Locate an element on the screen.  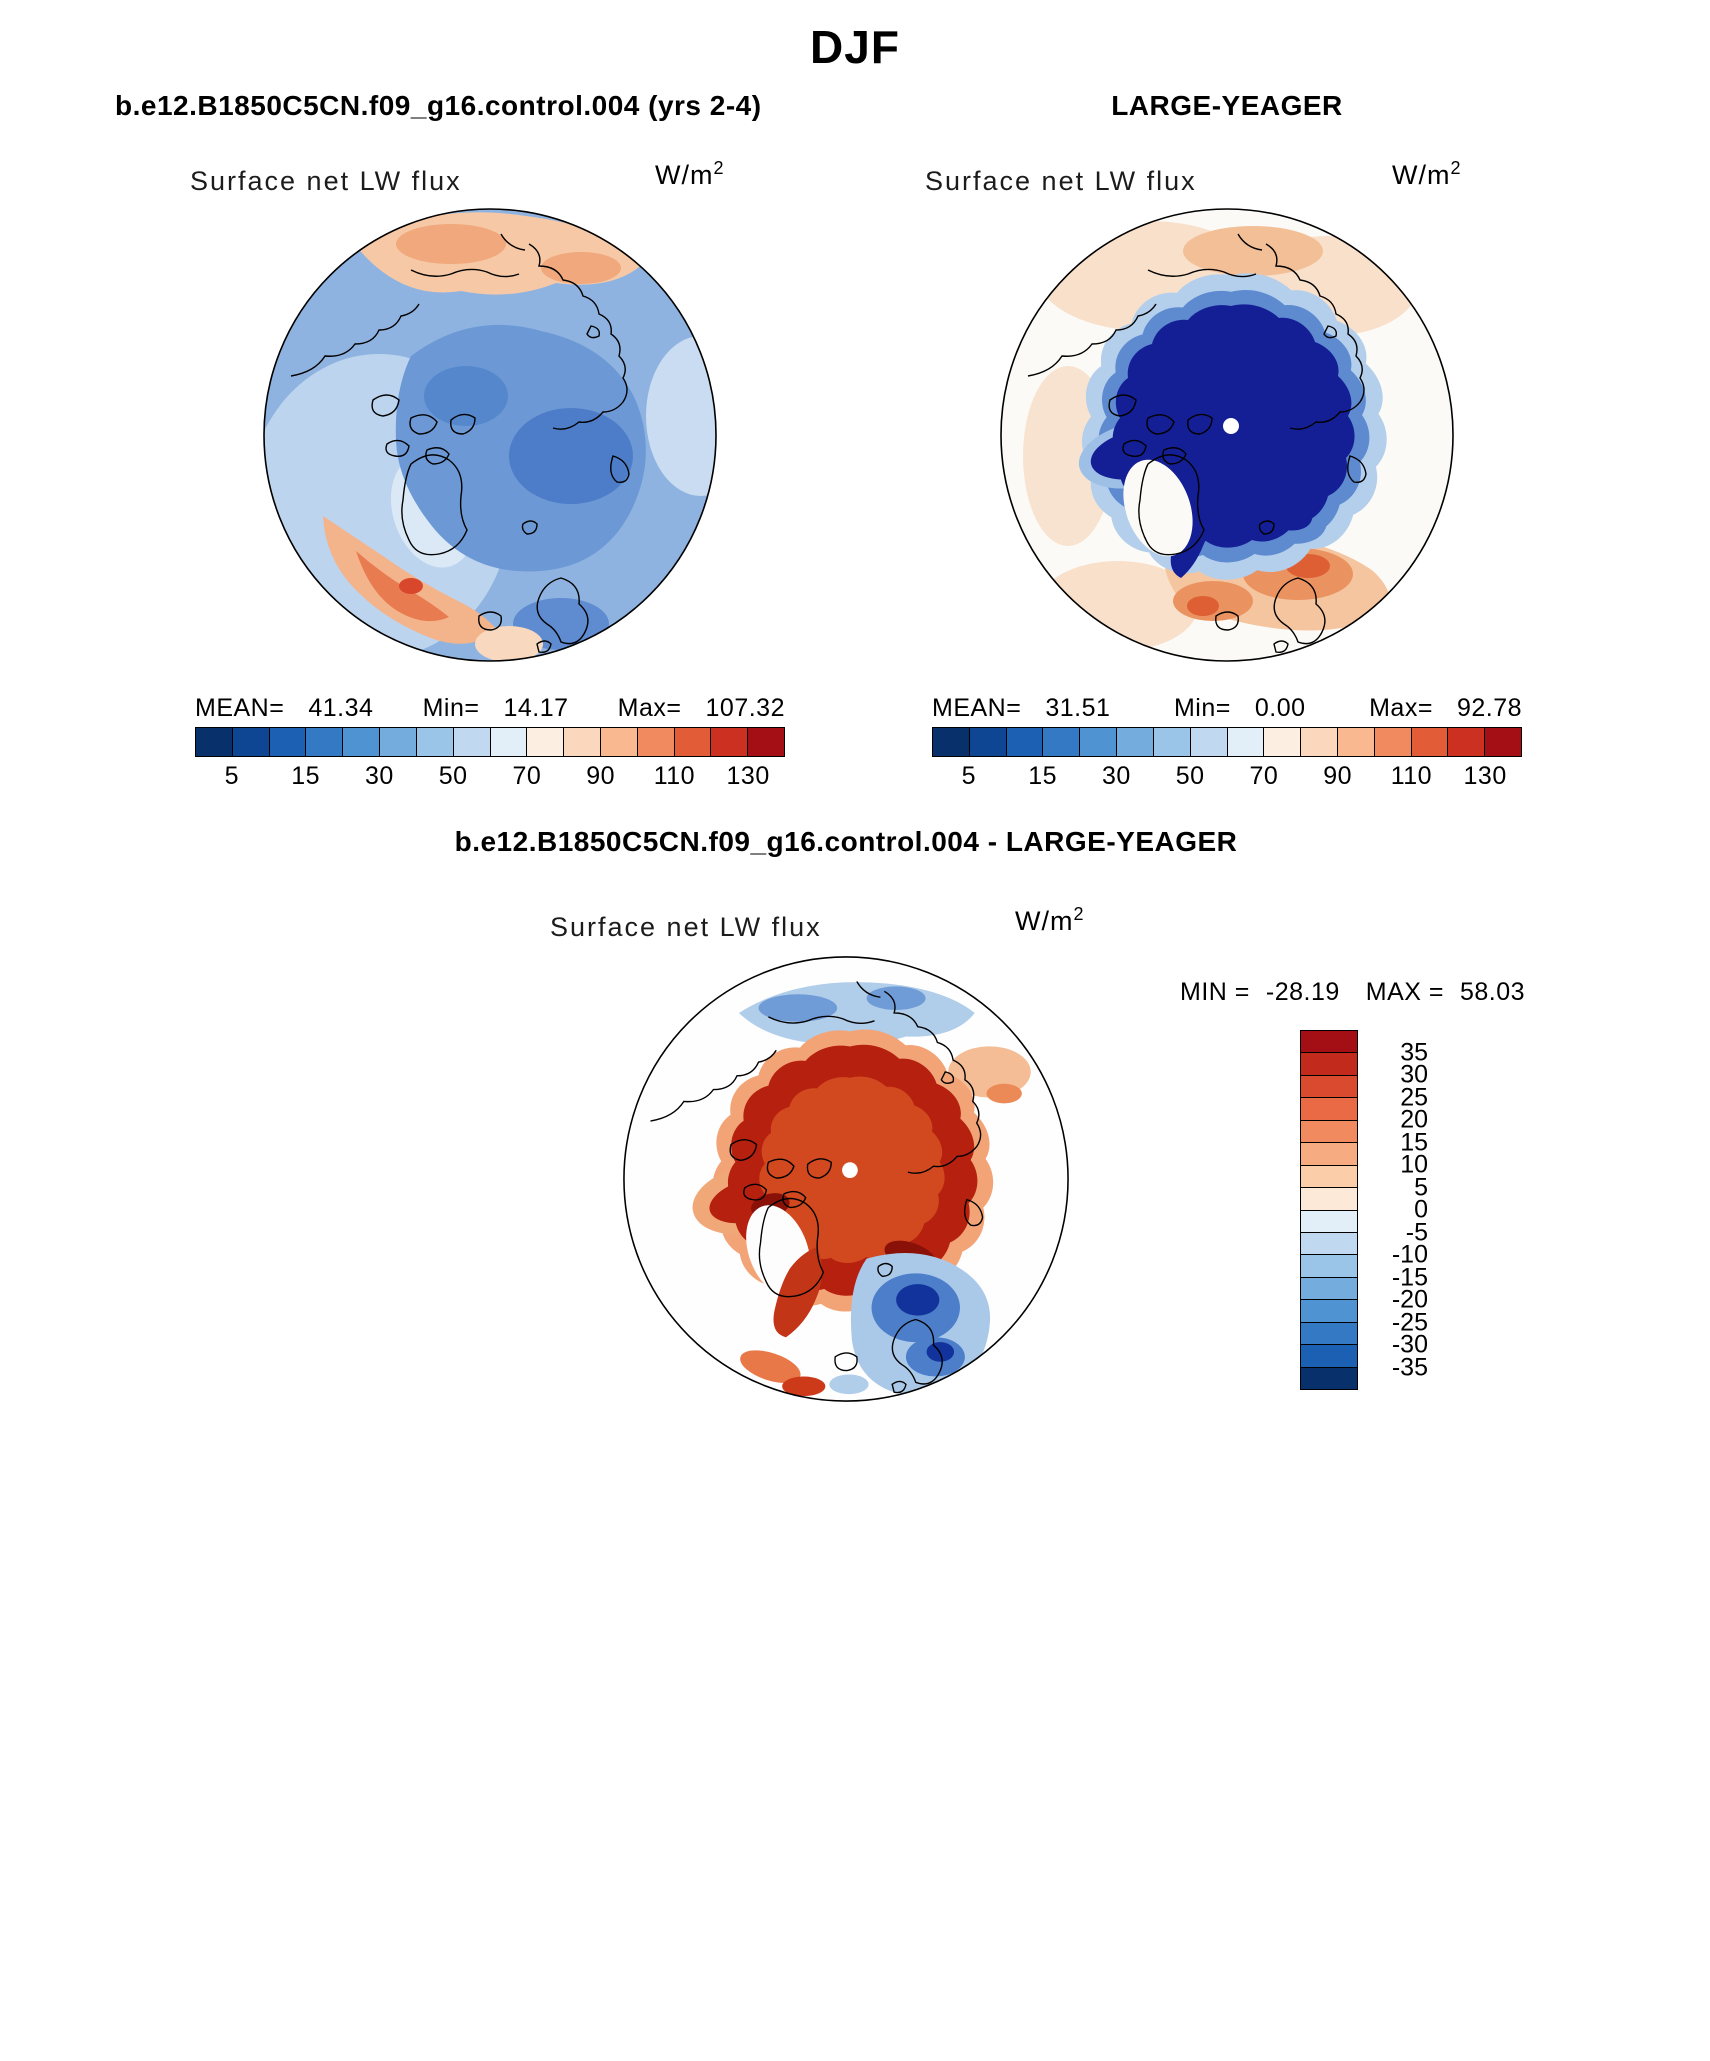
season-title: DJF is located at coordinates (855, 47).